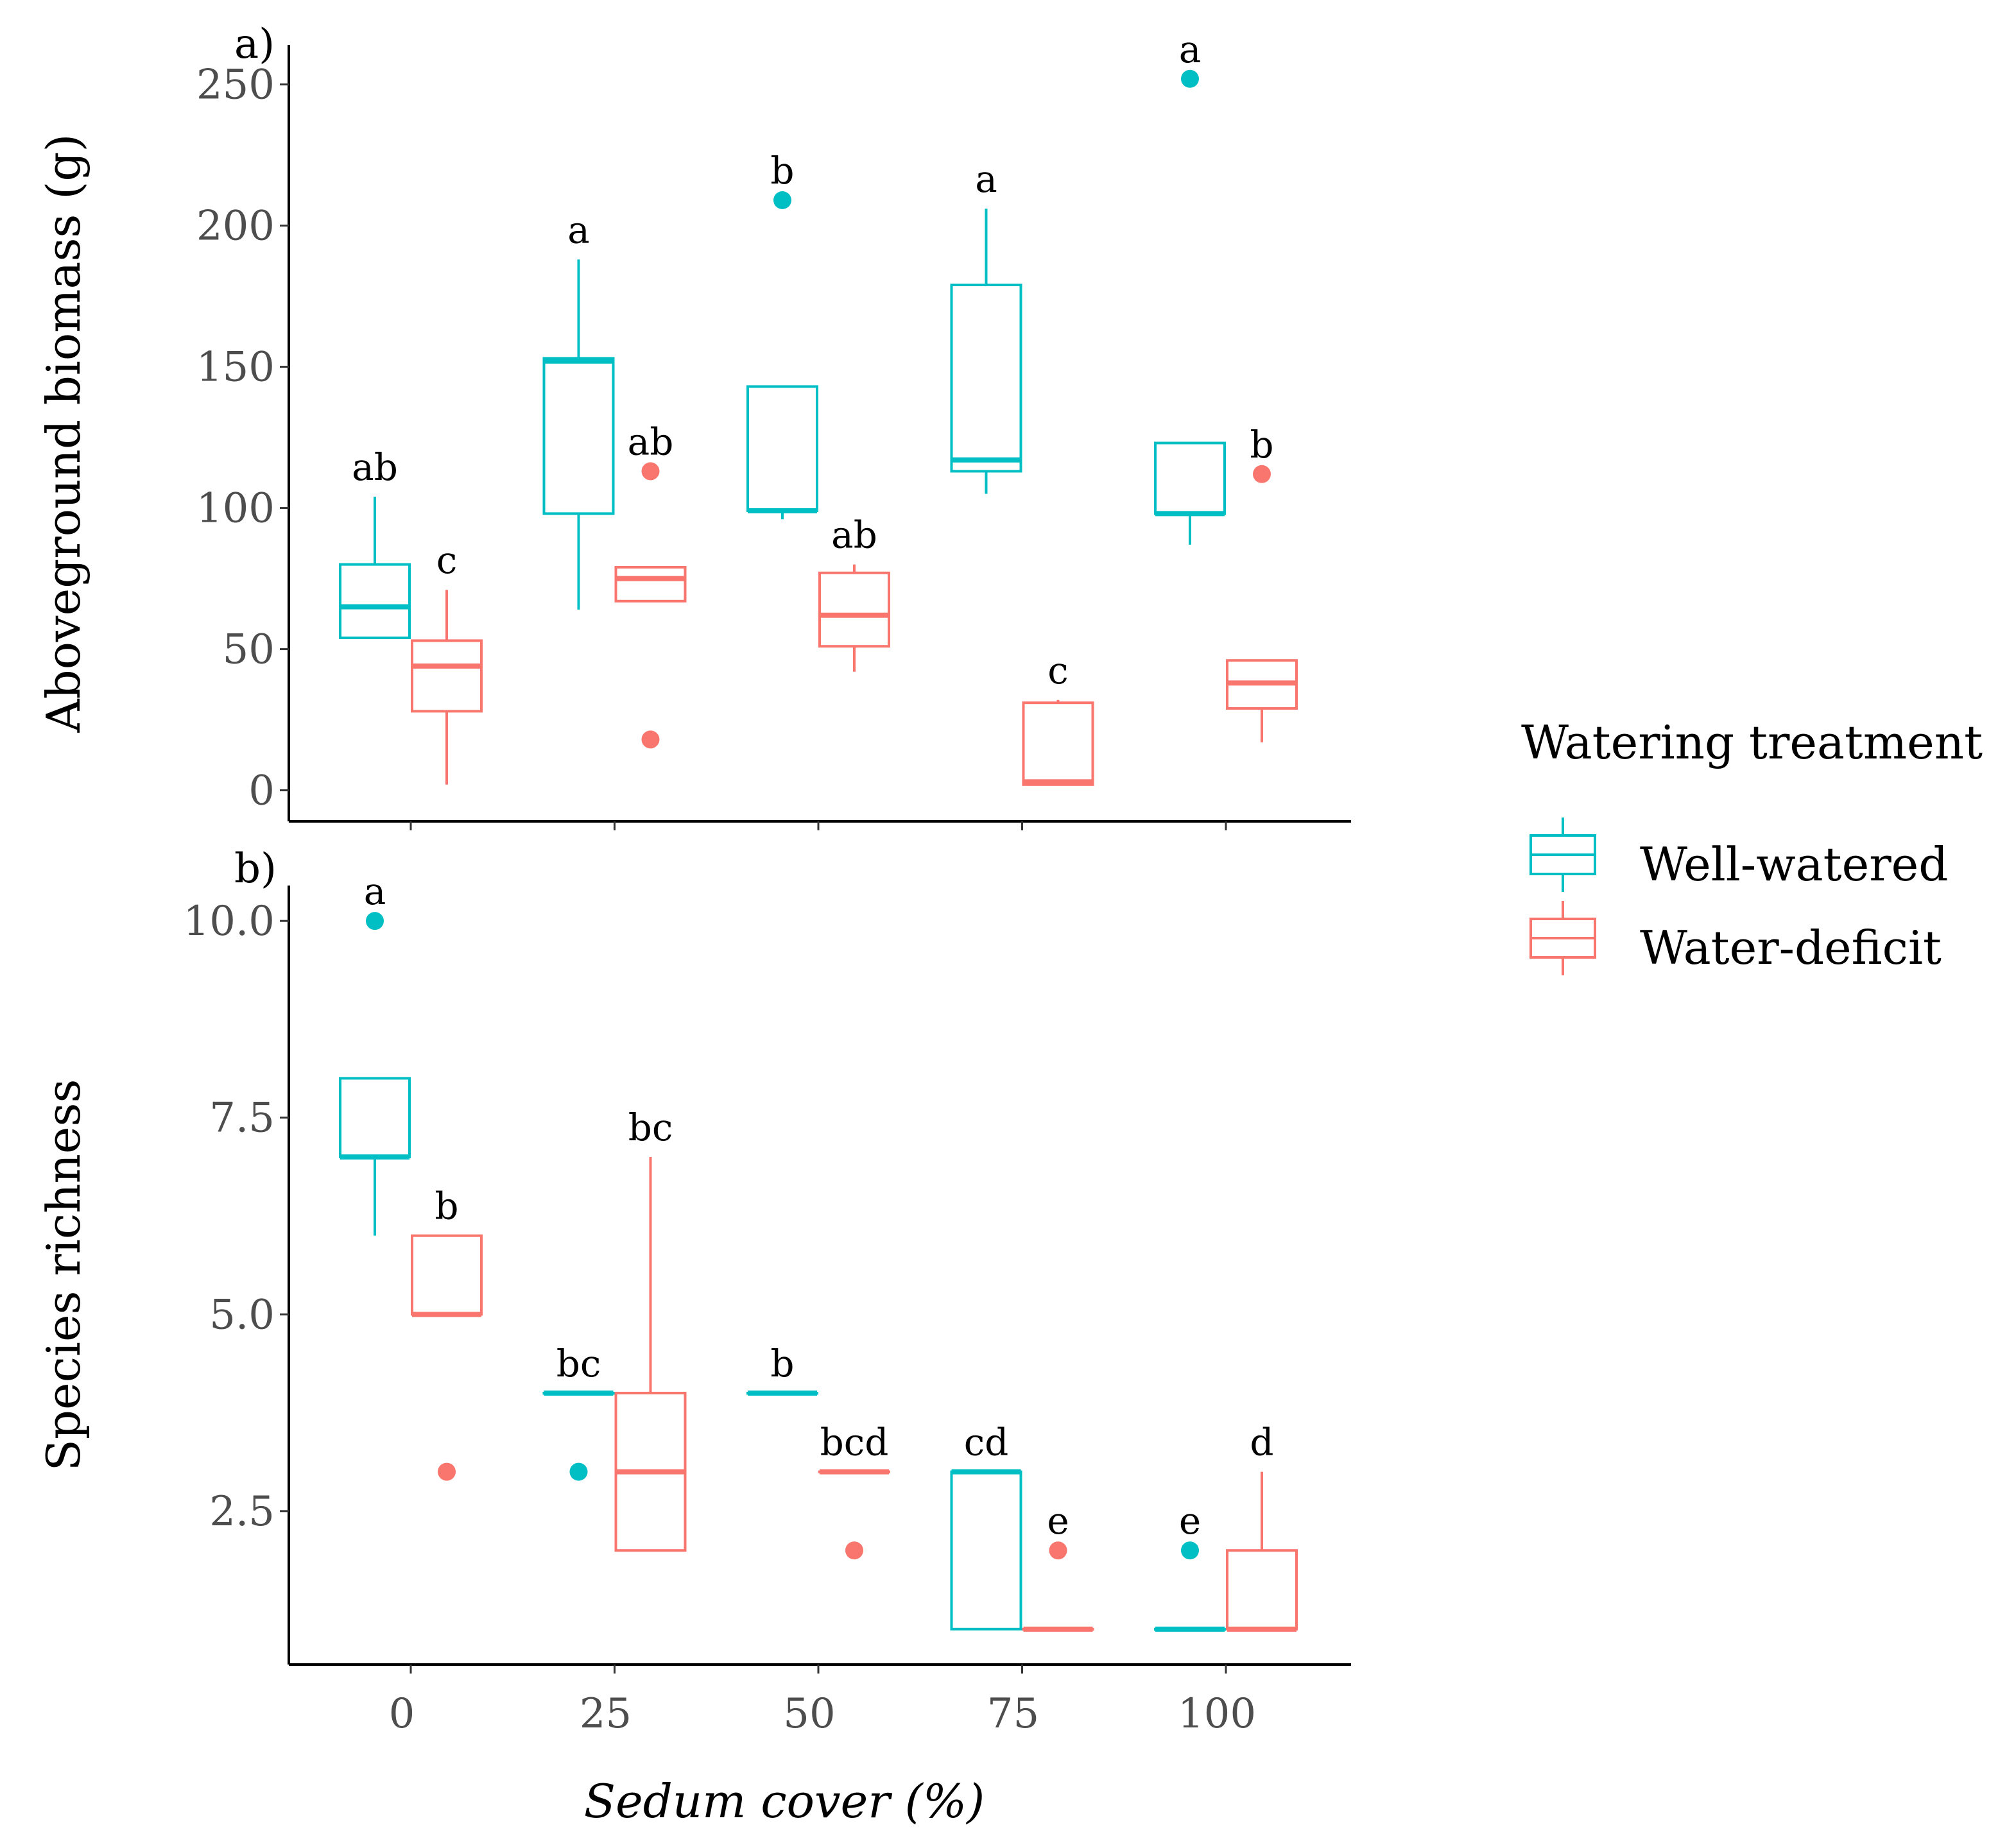  I want to click on y-tick-label: 250, so click(235, 85).